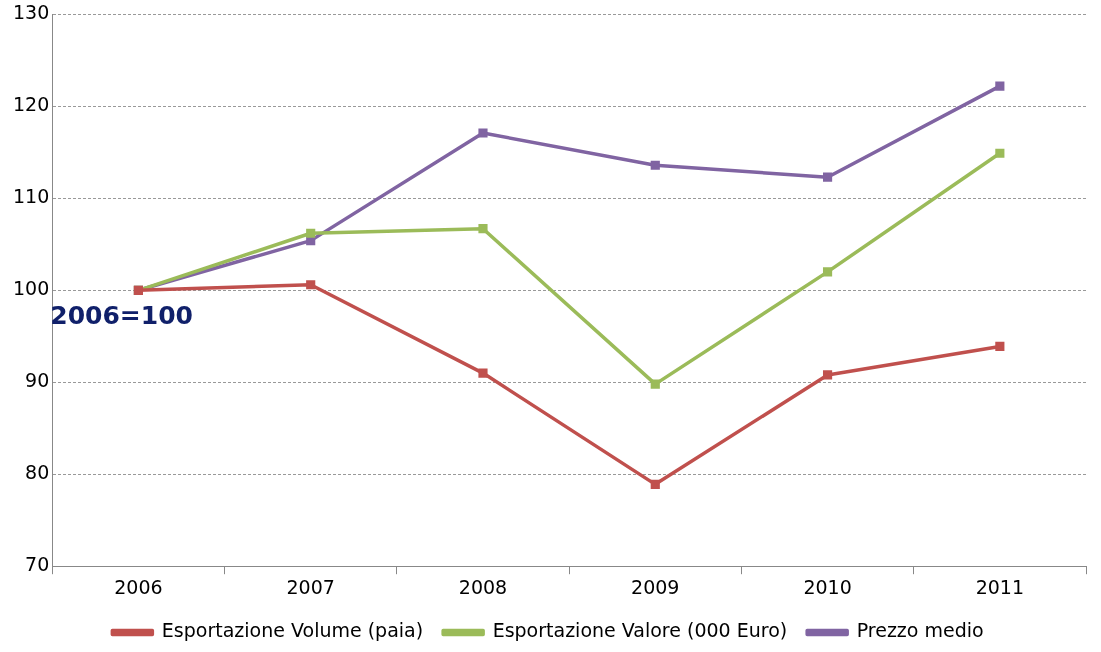  Describe the element at coordinates (1000, 586) in the screenshot. I see `x-tick-label: 2011` at that location.